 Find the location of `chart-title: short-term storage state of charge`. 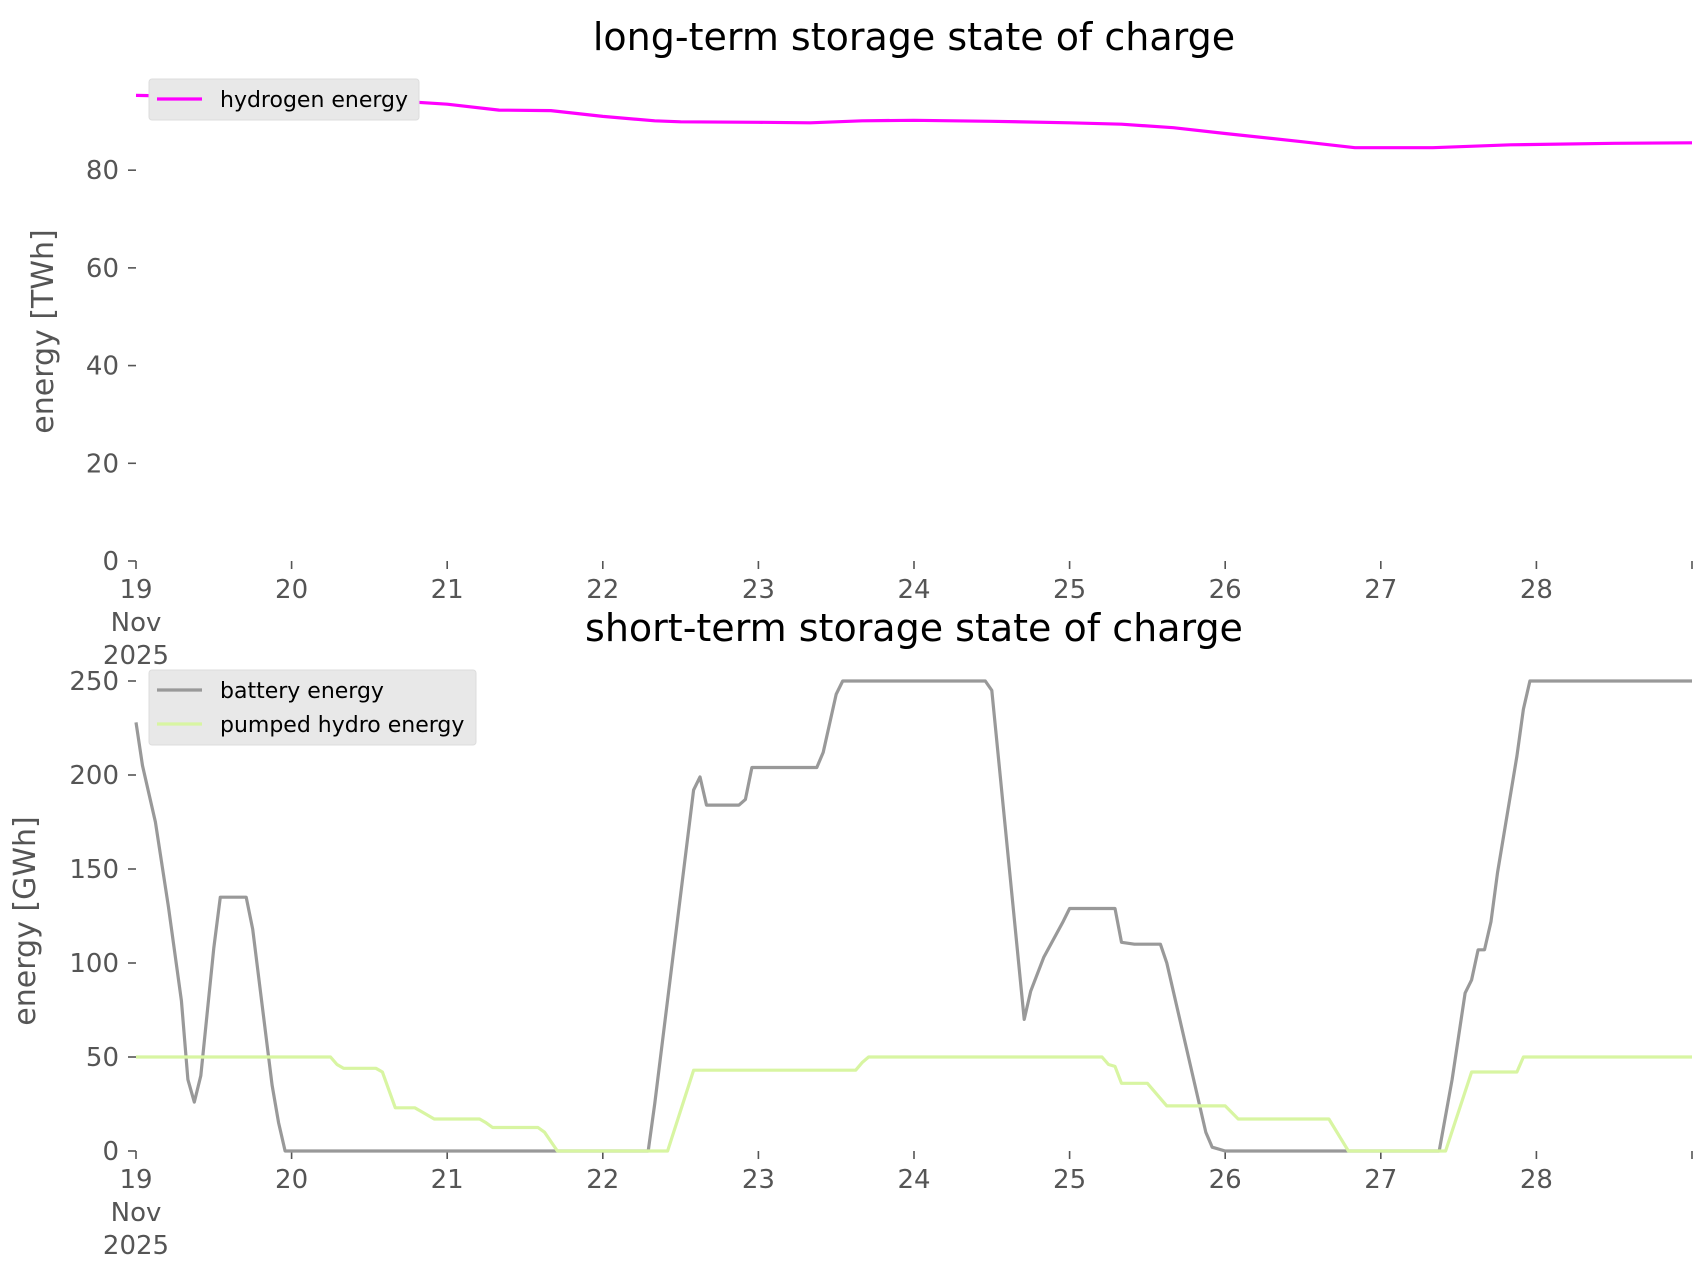

chart-title: short-term storage state of charge is located at coordinates (914, 628).